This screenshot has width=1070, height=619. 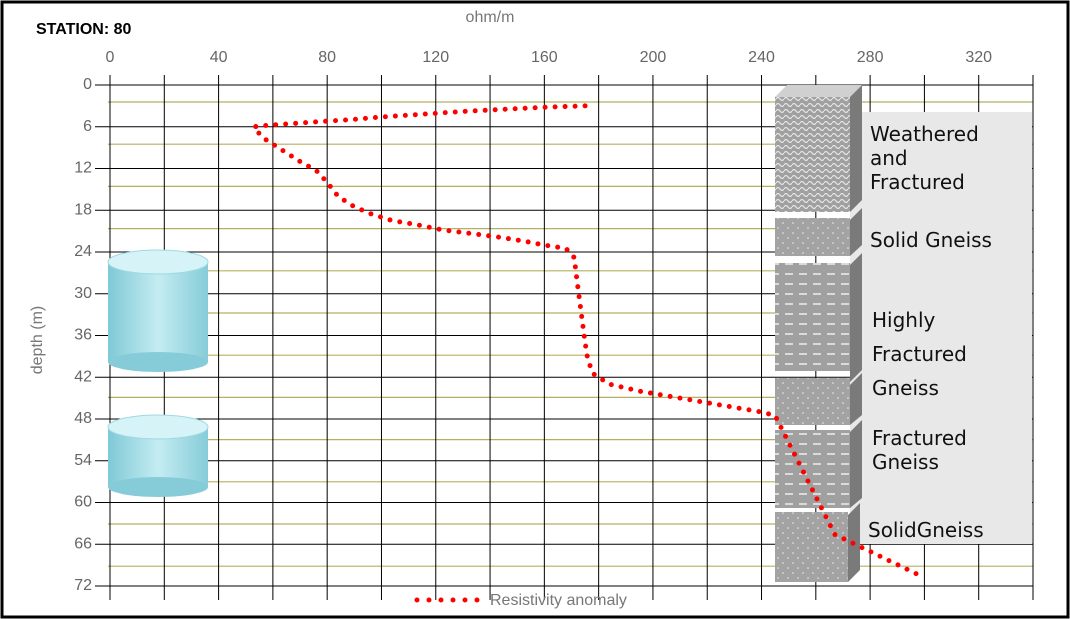 What do you see at coordinates (83, 502) in the screenshot?
I see `y-tick-label: 60` at bounding box center [83, 502].